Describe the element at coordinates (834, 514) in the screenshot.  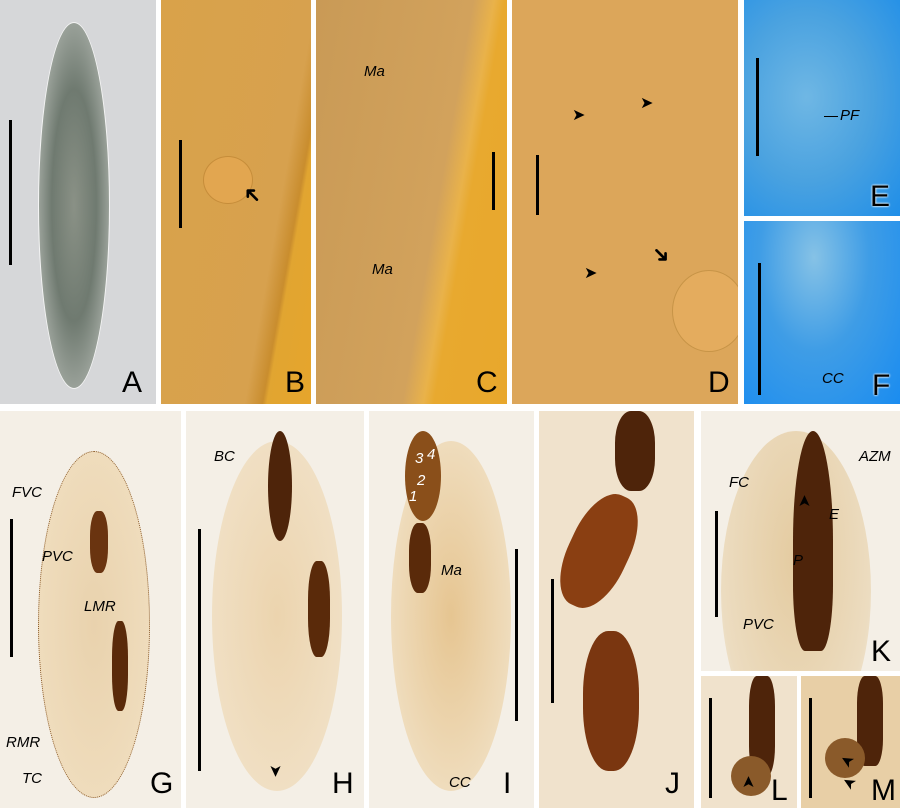
I see `annotation-e: E` at that location.